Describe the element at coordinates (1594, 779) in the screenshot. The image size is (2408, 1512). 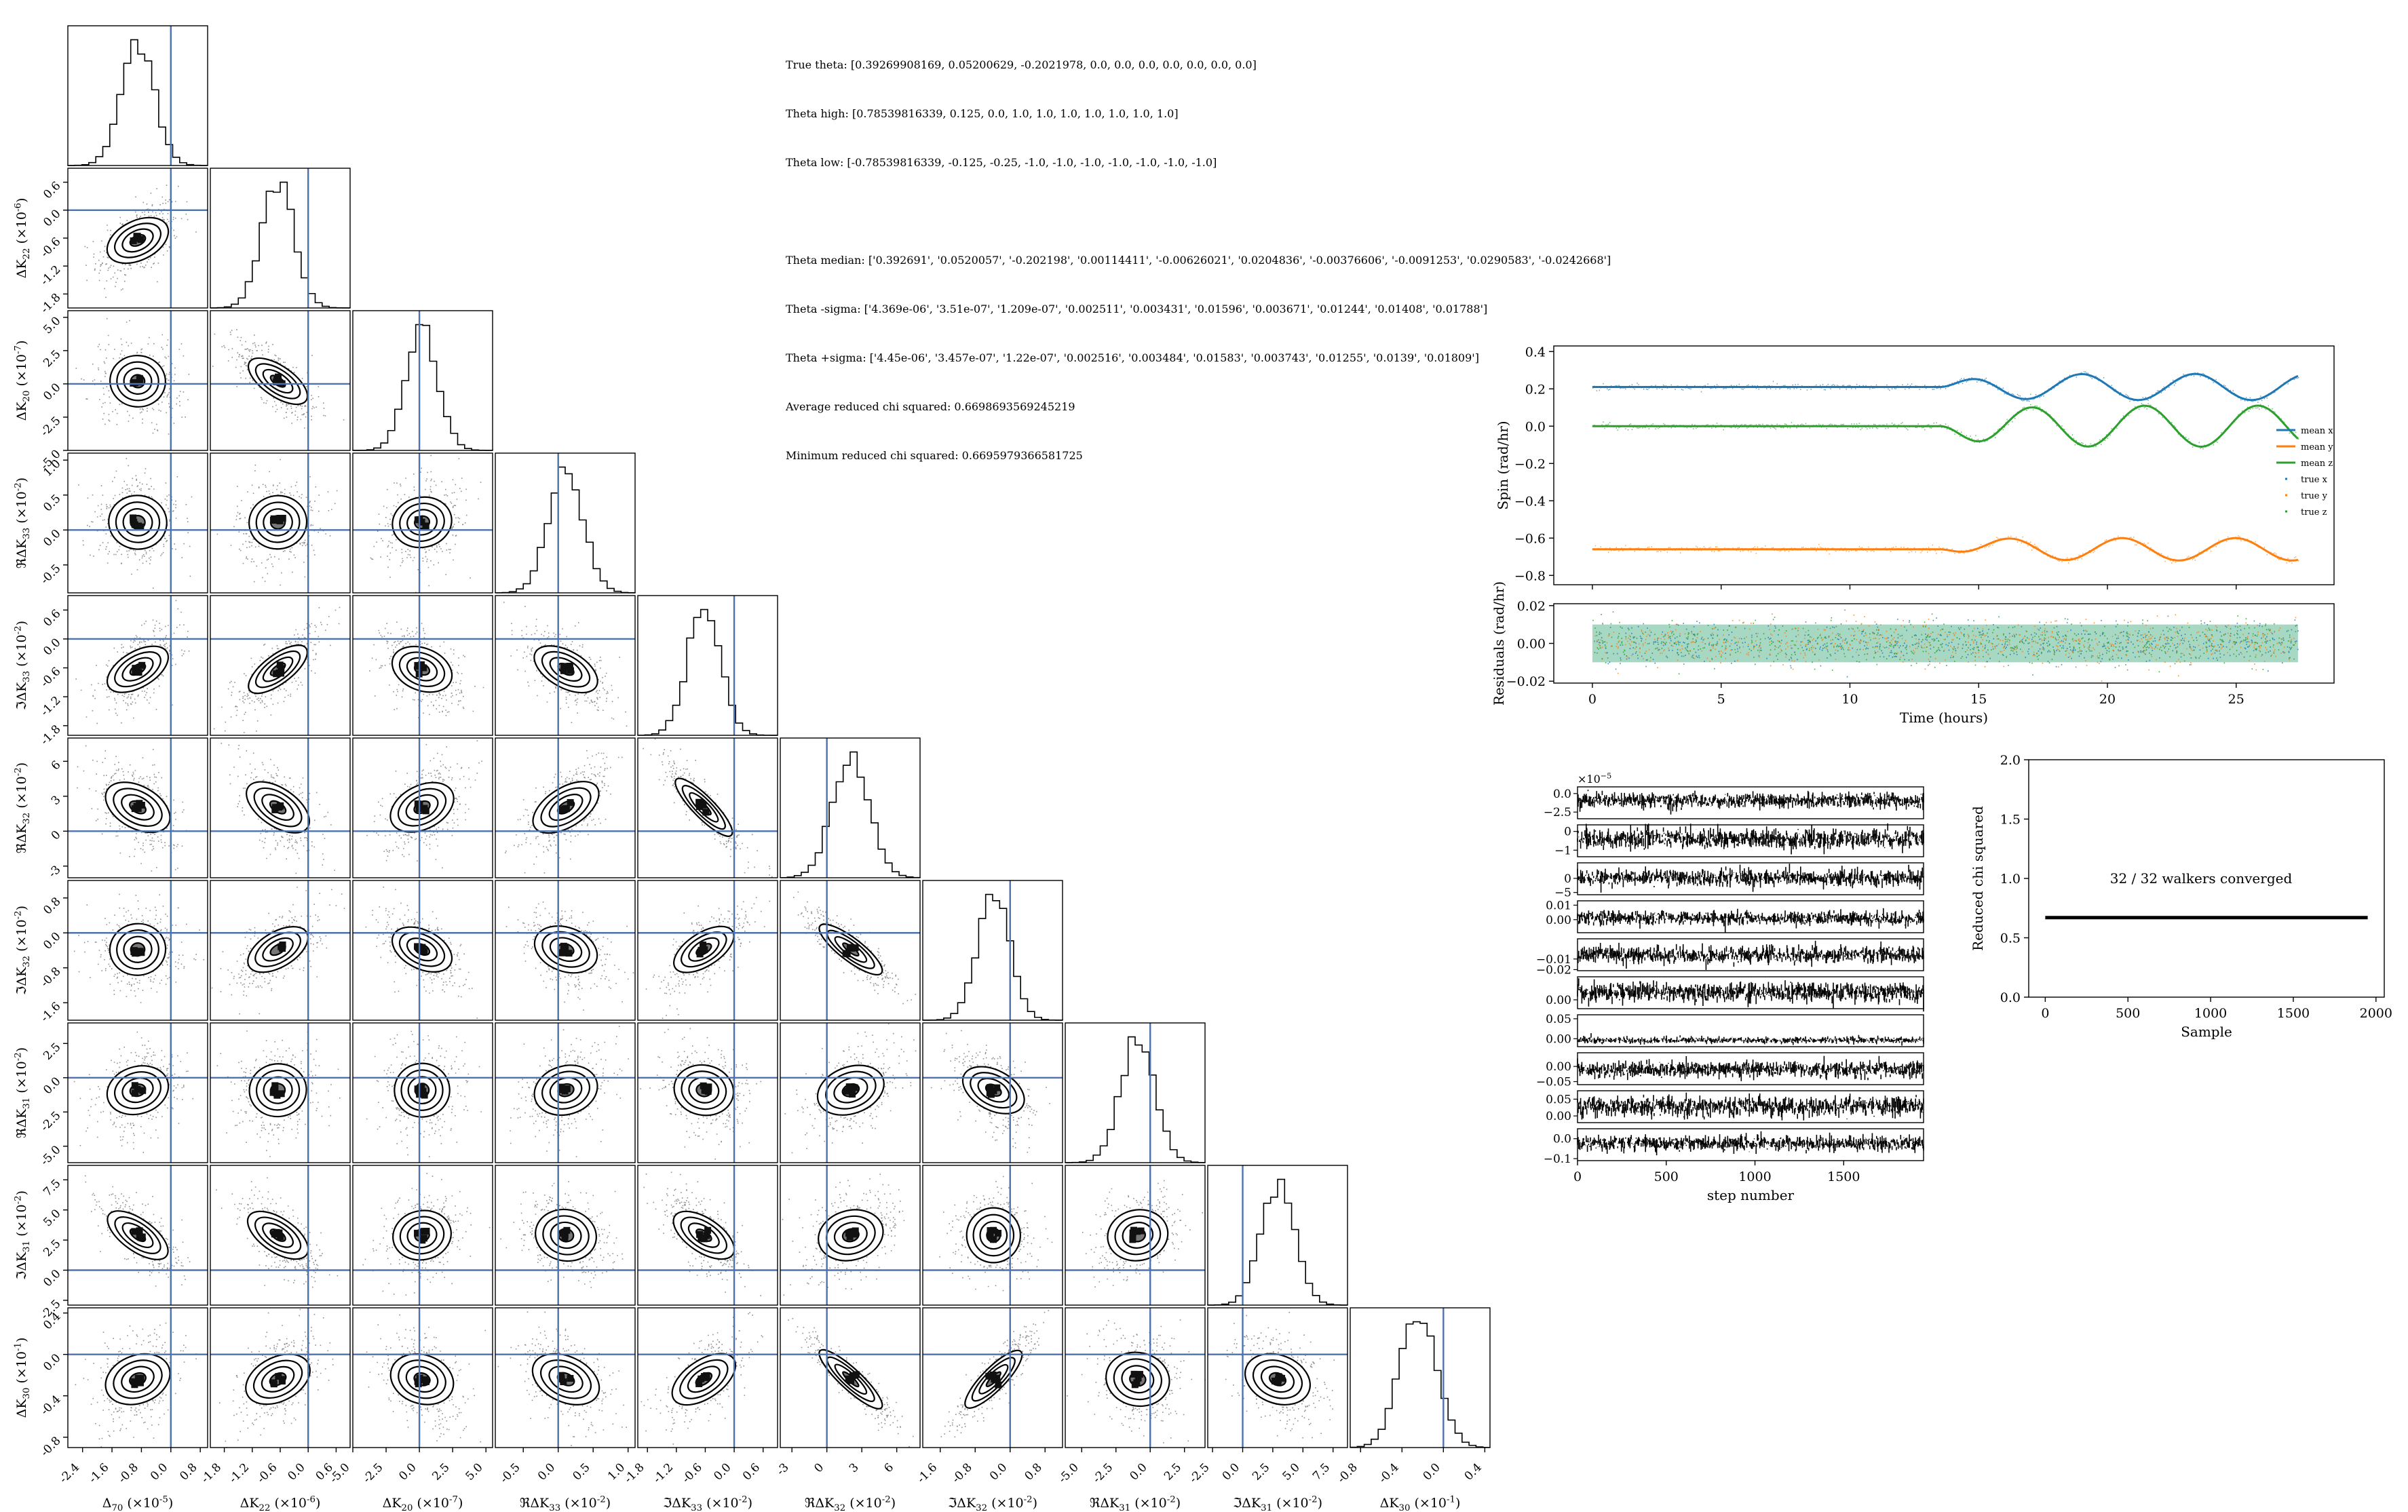
I see `trace-exponent-label: ×10−5​` at that location.